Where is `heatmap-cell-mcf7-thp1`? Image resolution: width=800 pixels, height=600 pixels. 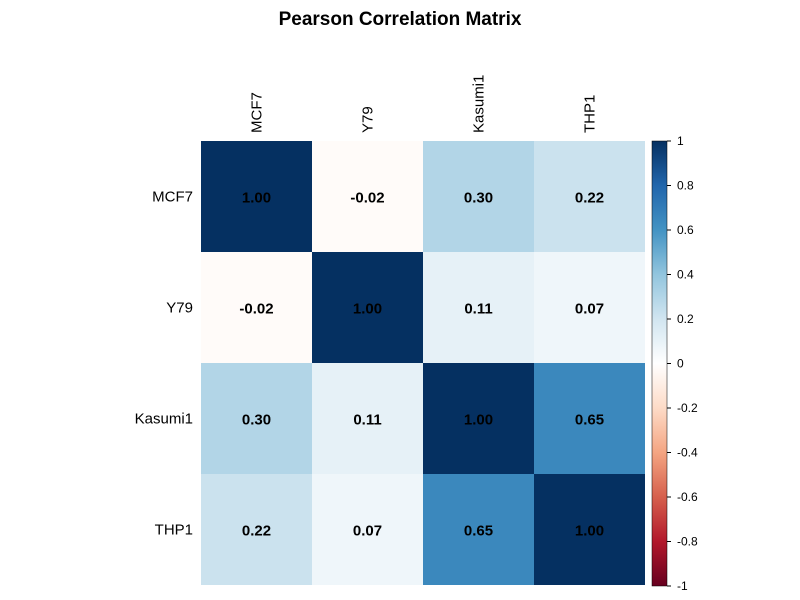
heatmap-cell-mcf7-thp1 is located at coordinates (589, 196).